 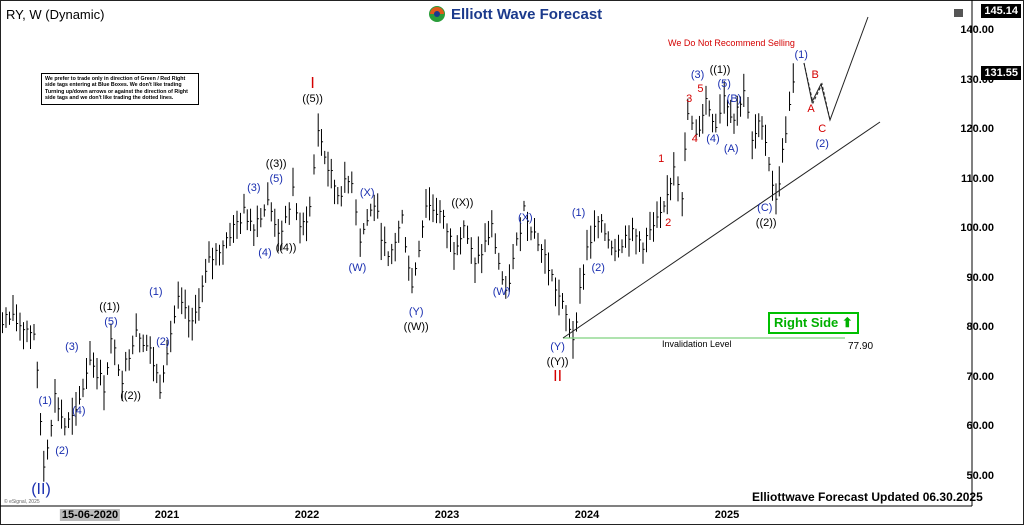 I want to click on current-price-label: 131.55, so click(x=1001, y=73).